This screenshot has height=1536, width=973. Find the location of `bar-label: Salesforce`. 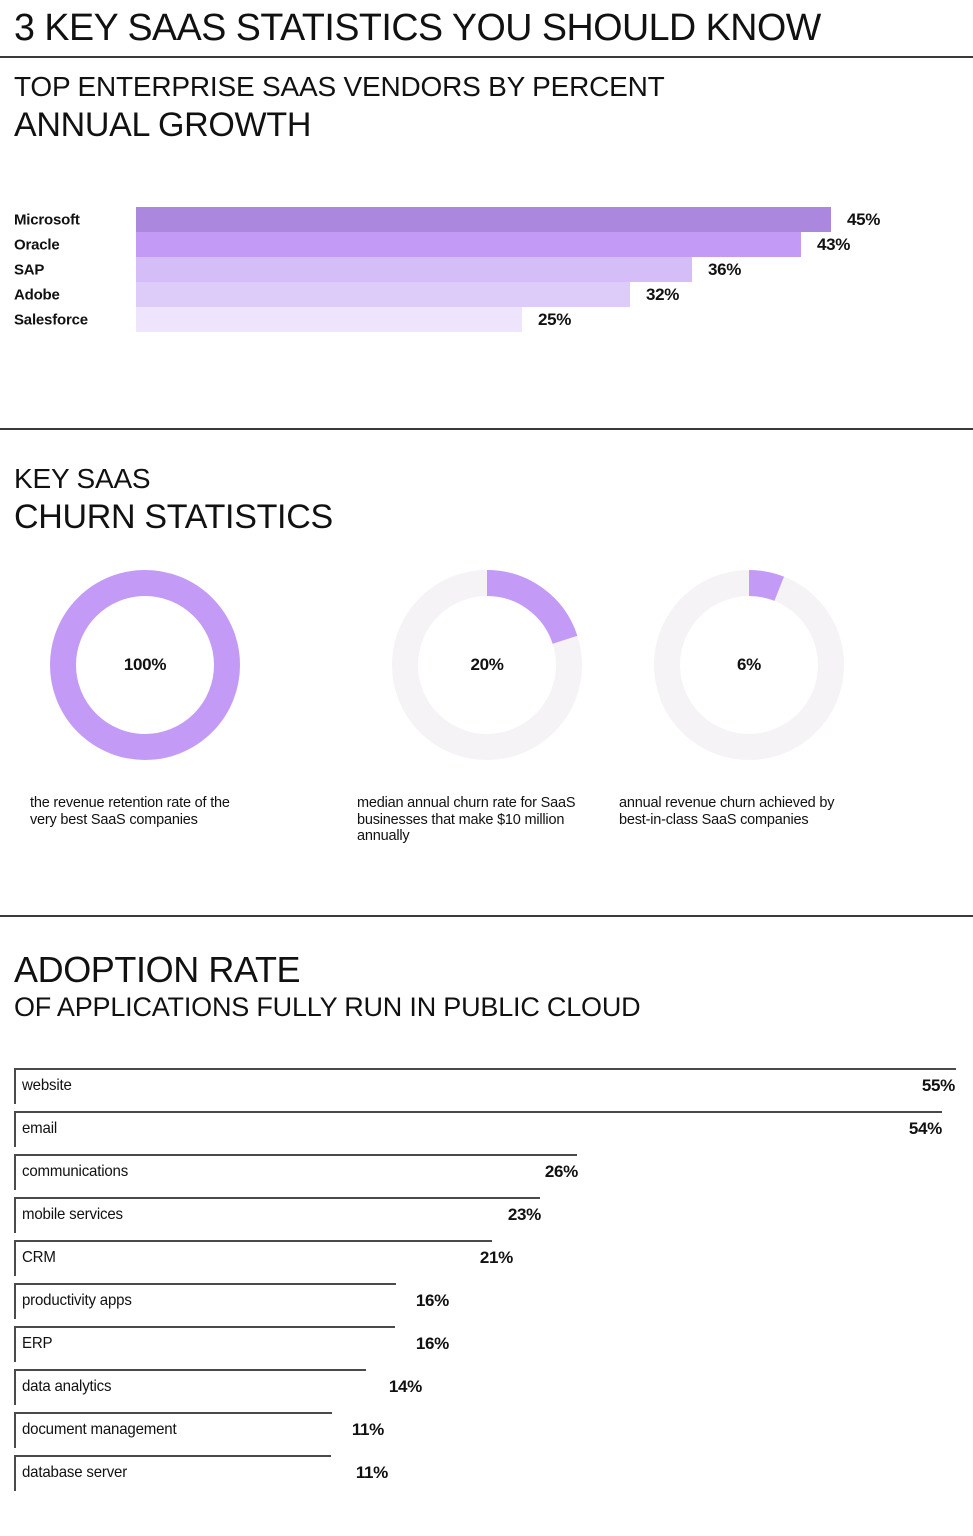

bar-label: Salesforce is located at coordinates (51, 319).